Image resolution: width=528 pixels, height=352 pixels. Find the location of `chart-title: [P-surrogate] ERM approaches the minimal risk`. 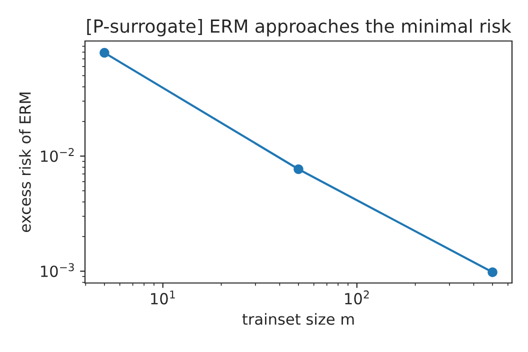

chart-title: [P-surrogate] ERM approaches the minimal risk is located at coordinates (299, 27).